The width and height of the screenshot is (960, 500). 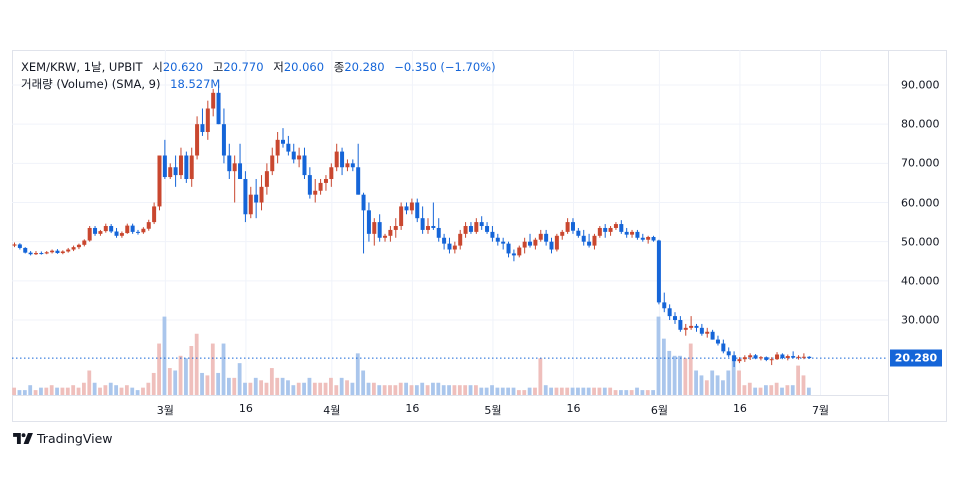 What do you see at coordinates (304, 67) in the screenshot?
I see `low-value: 20.060` at bounding box center [304, 67].